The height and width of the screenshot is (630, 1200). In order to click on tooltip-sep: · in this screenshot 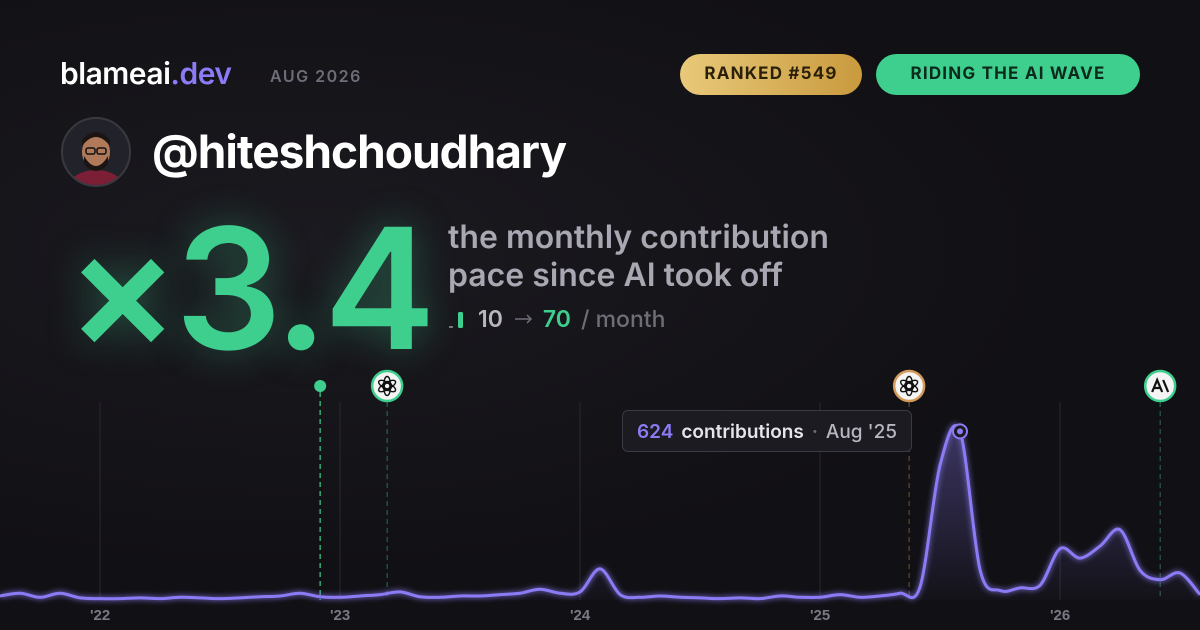, I will do `click(814, 431)`.